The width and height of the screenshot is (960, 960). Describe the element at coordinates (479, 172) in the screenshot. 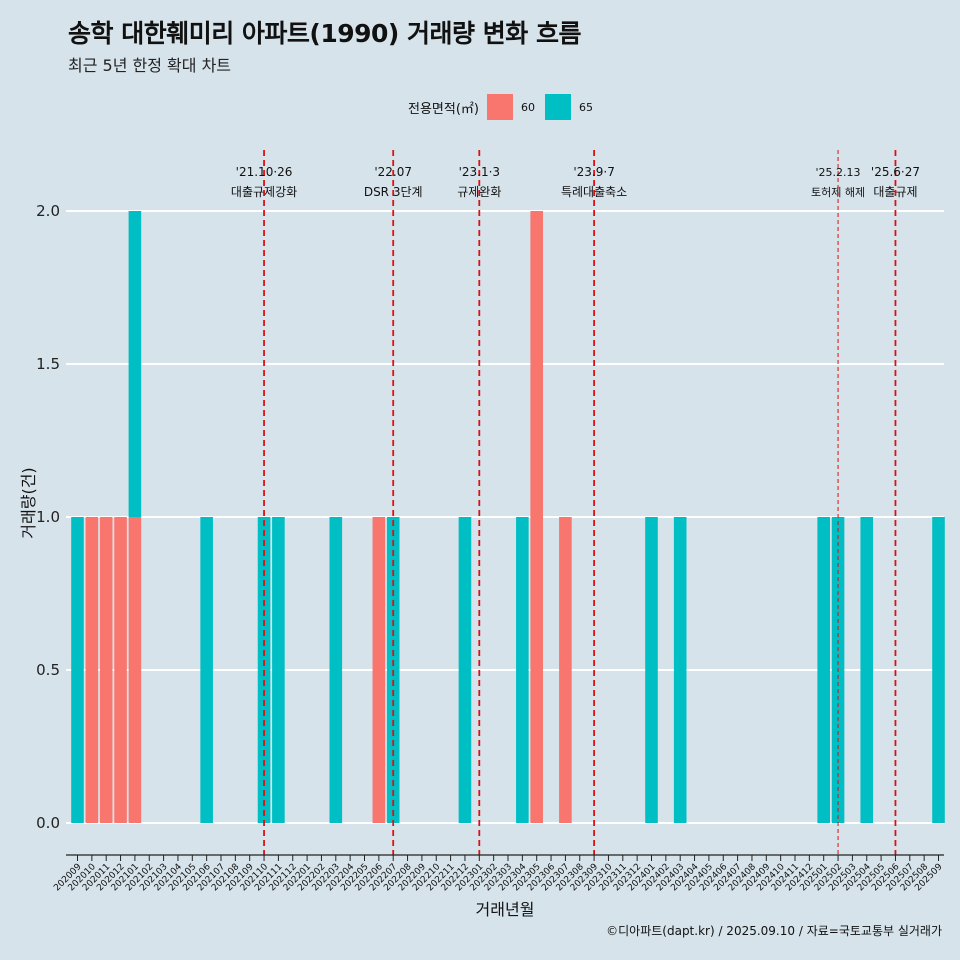

I see `event-date-label: '23.1·3` at that location.